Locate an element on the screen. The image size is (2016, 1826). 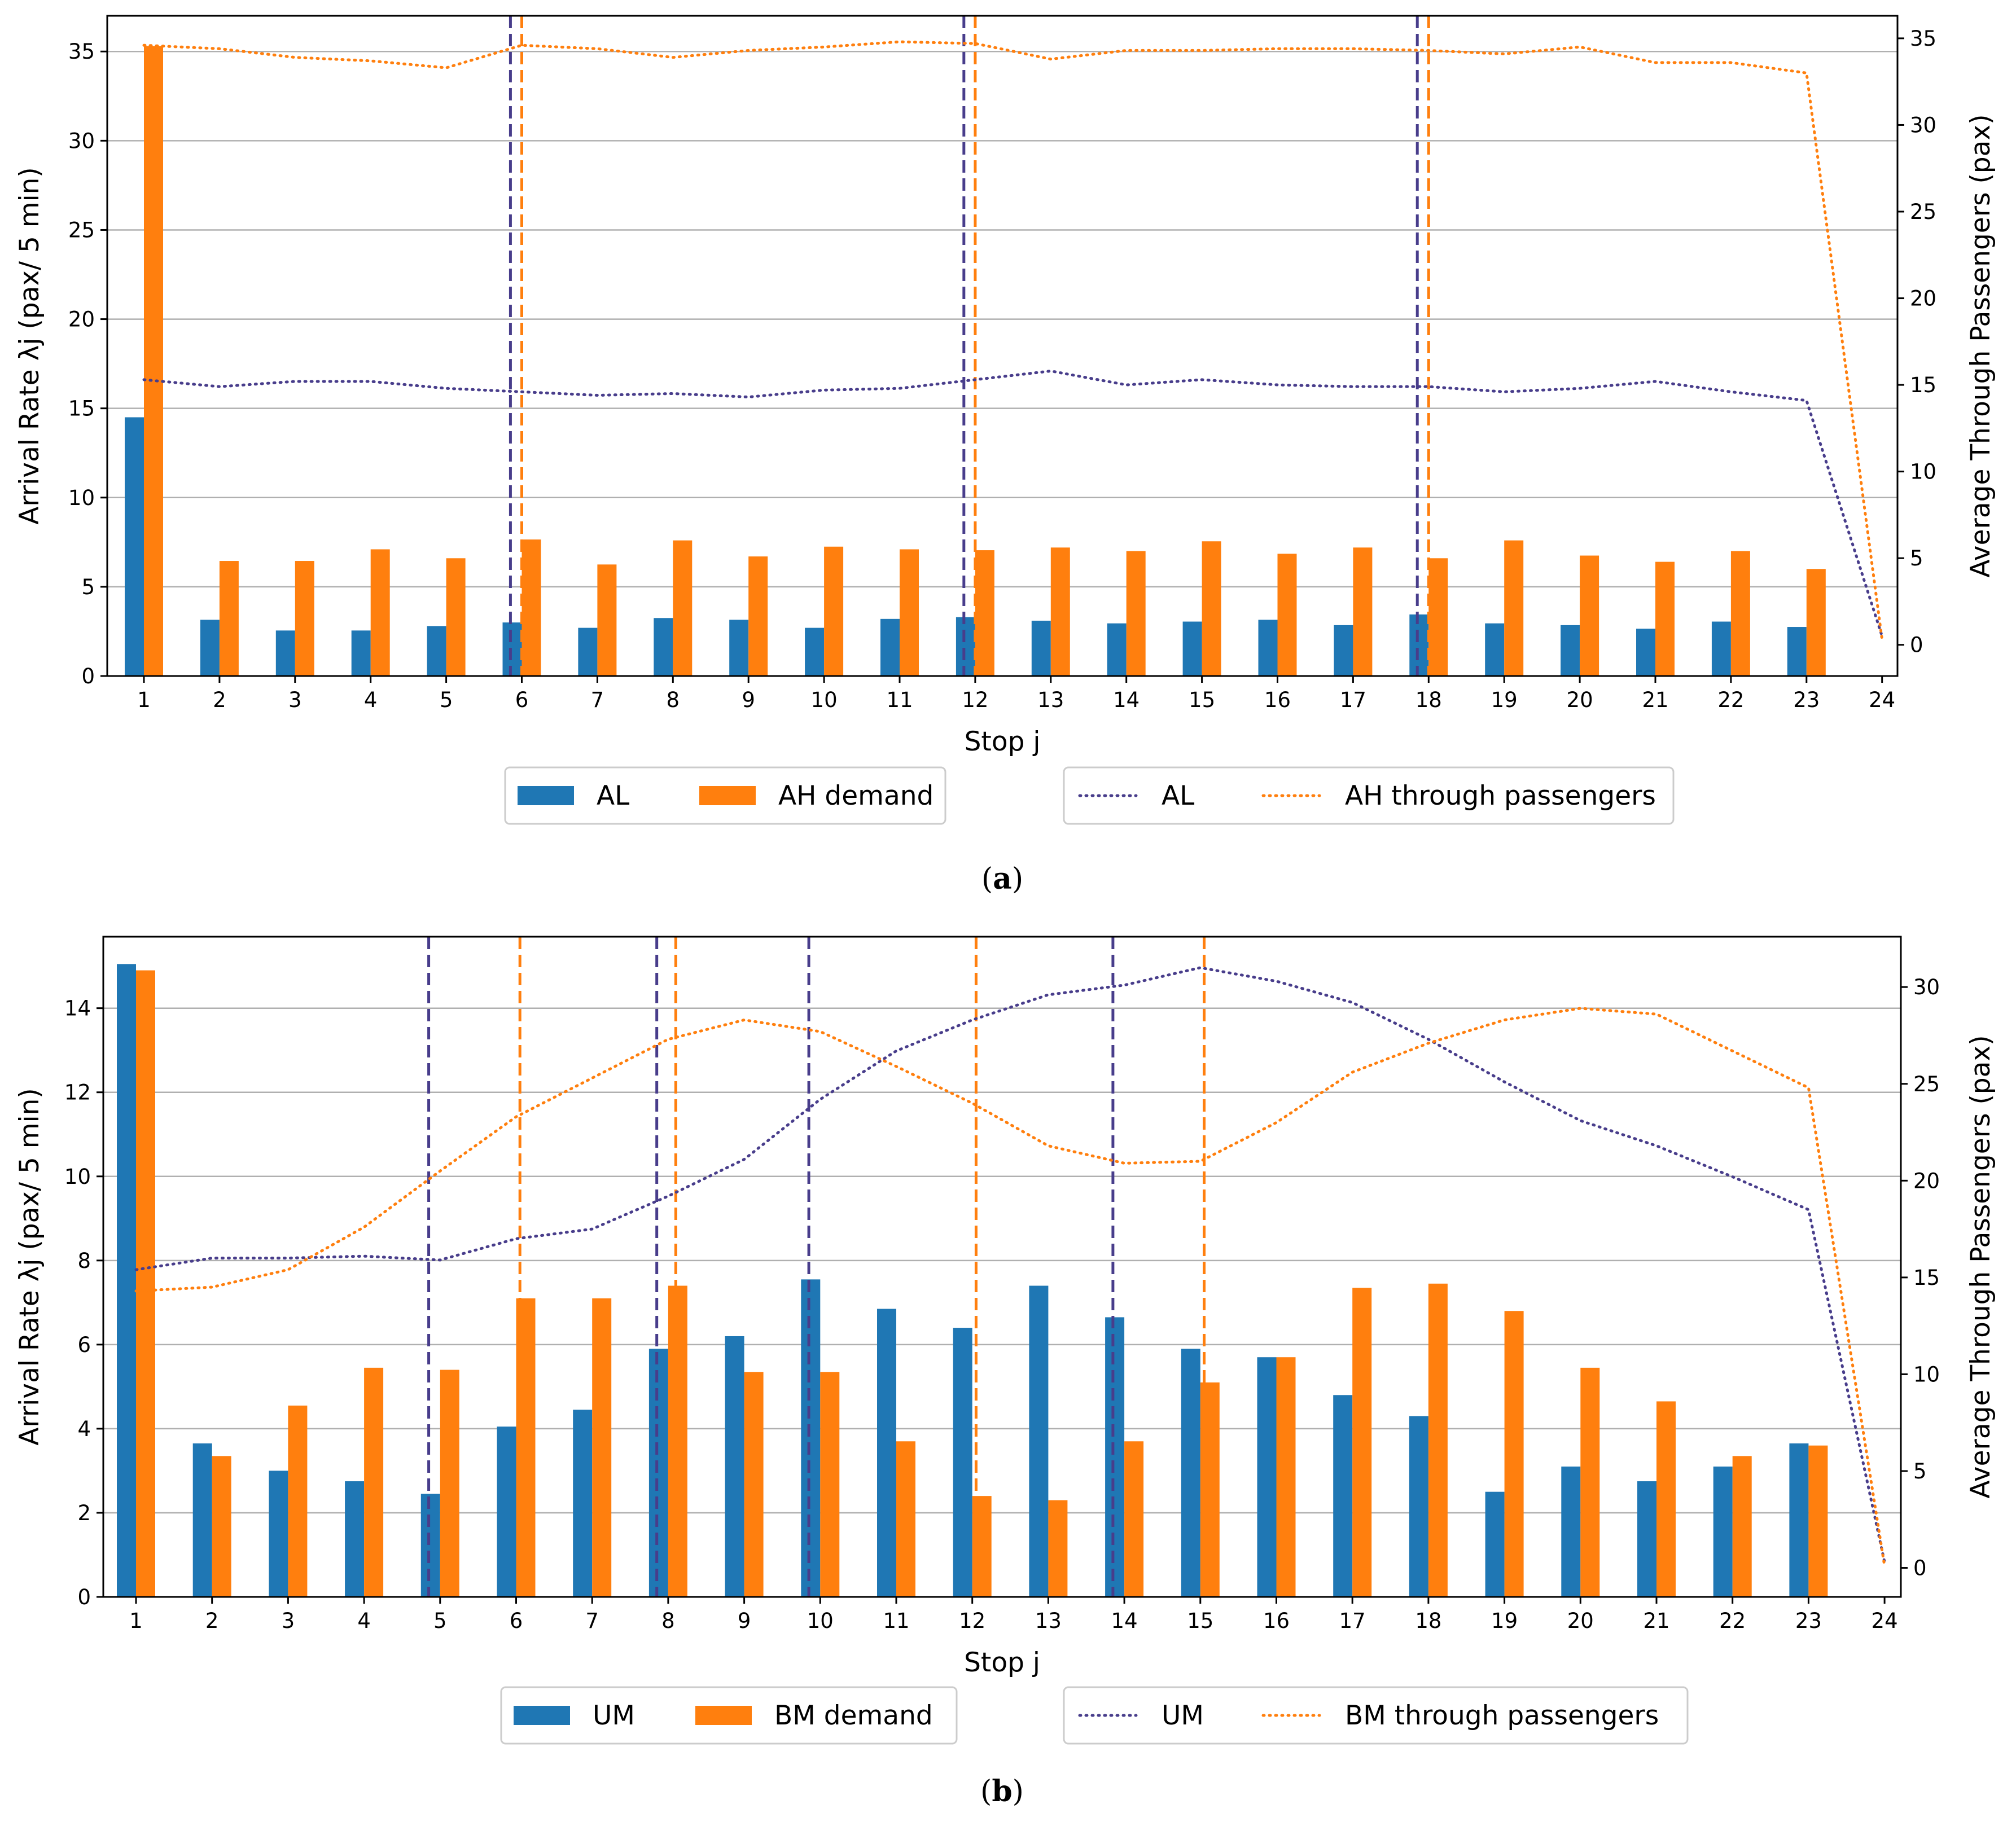
panel-b-legend-swatch is located at coordinates (542, 1716).